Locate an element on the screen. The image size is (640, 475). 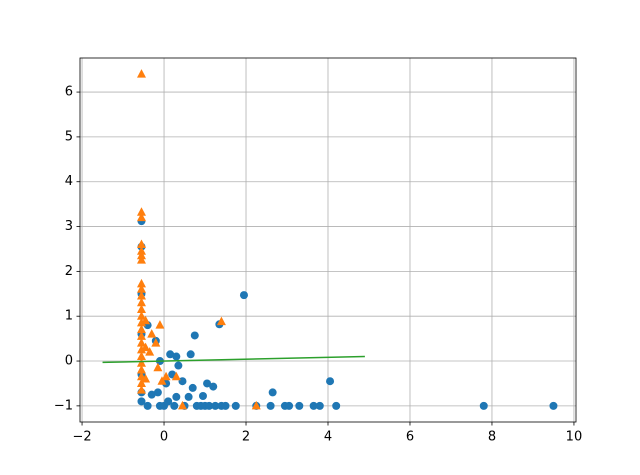
x-tick-label: 4 is located at coordinates (328, 437).